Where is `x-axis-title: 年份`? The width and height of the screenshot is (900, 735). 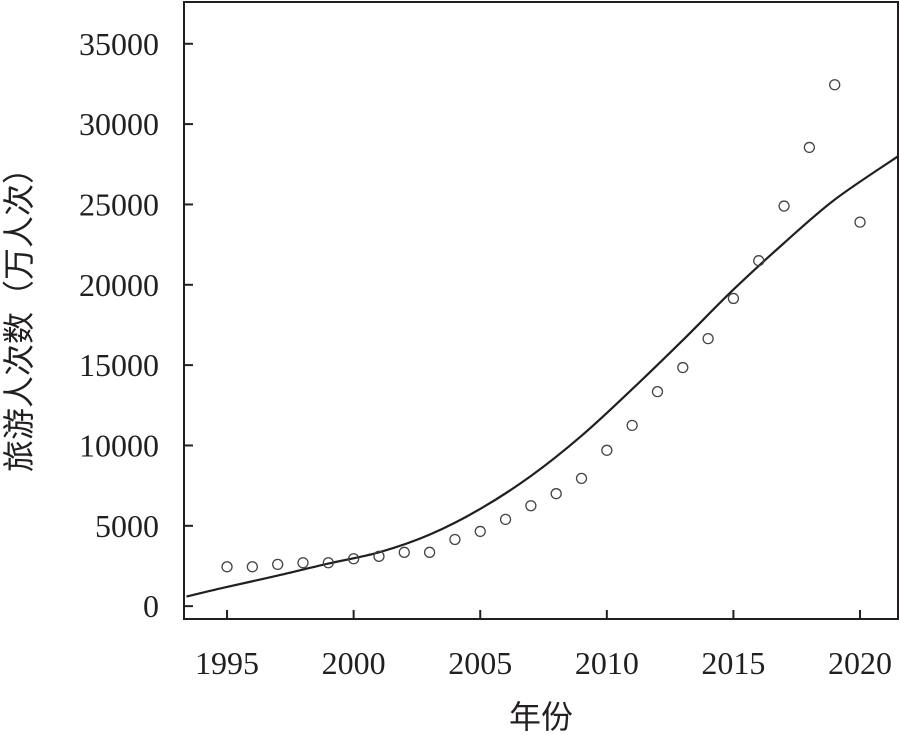 x-axis-title: 年份 is located at coordinates (541, 716).